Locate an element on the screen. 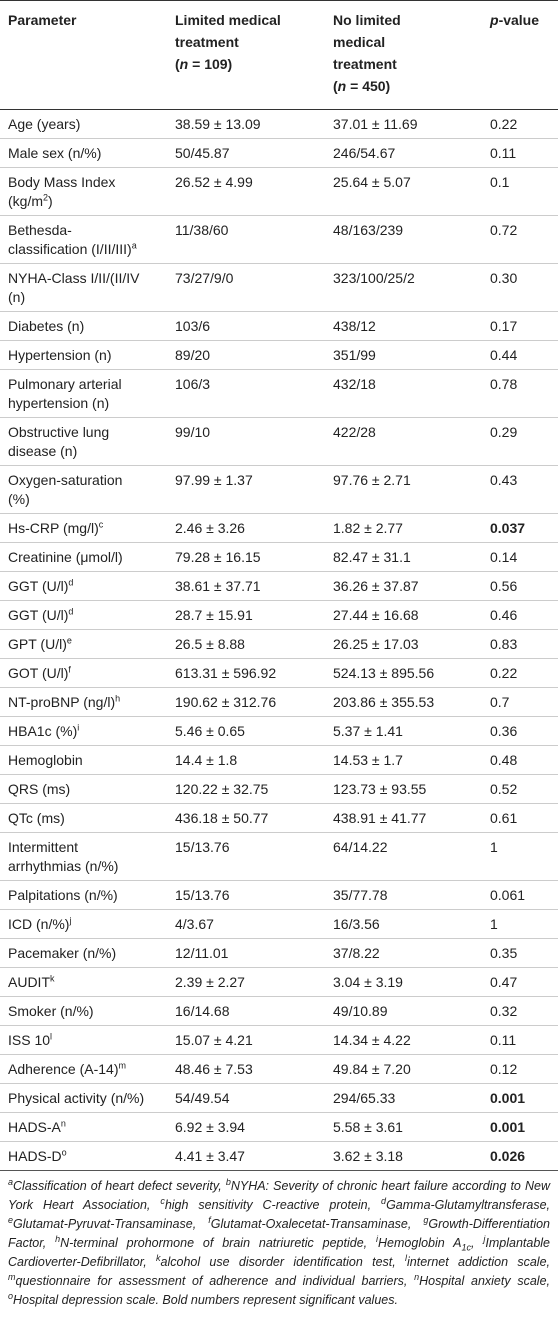 Image resolution: width=558 pixels, height=1332 pixels. limited-cell: 15/13.76 is located at coordinates (246, 895).